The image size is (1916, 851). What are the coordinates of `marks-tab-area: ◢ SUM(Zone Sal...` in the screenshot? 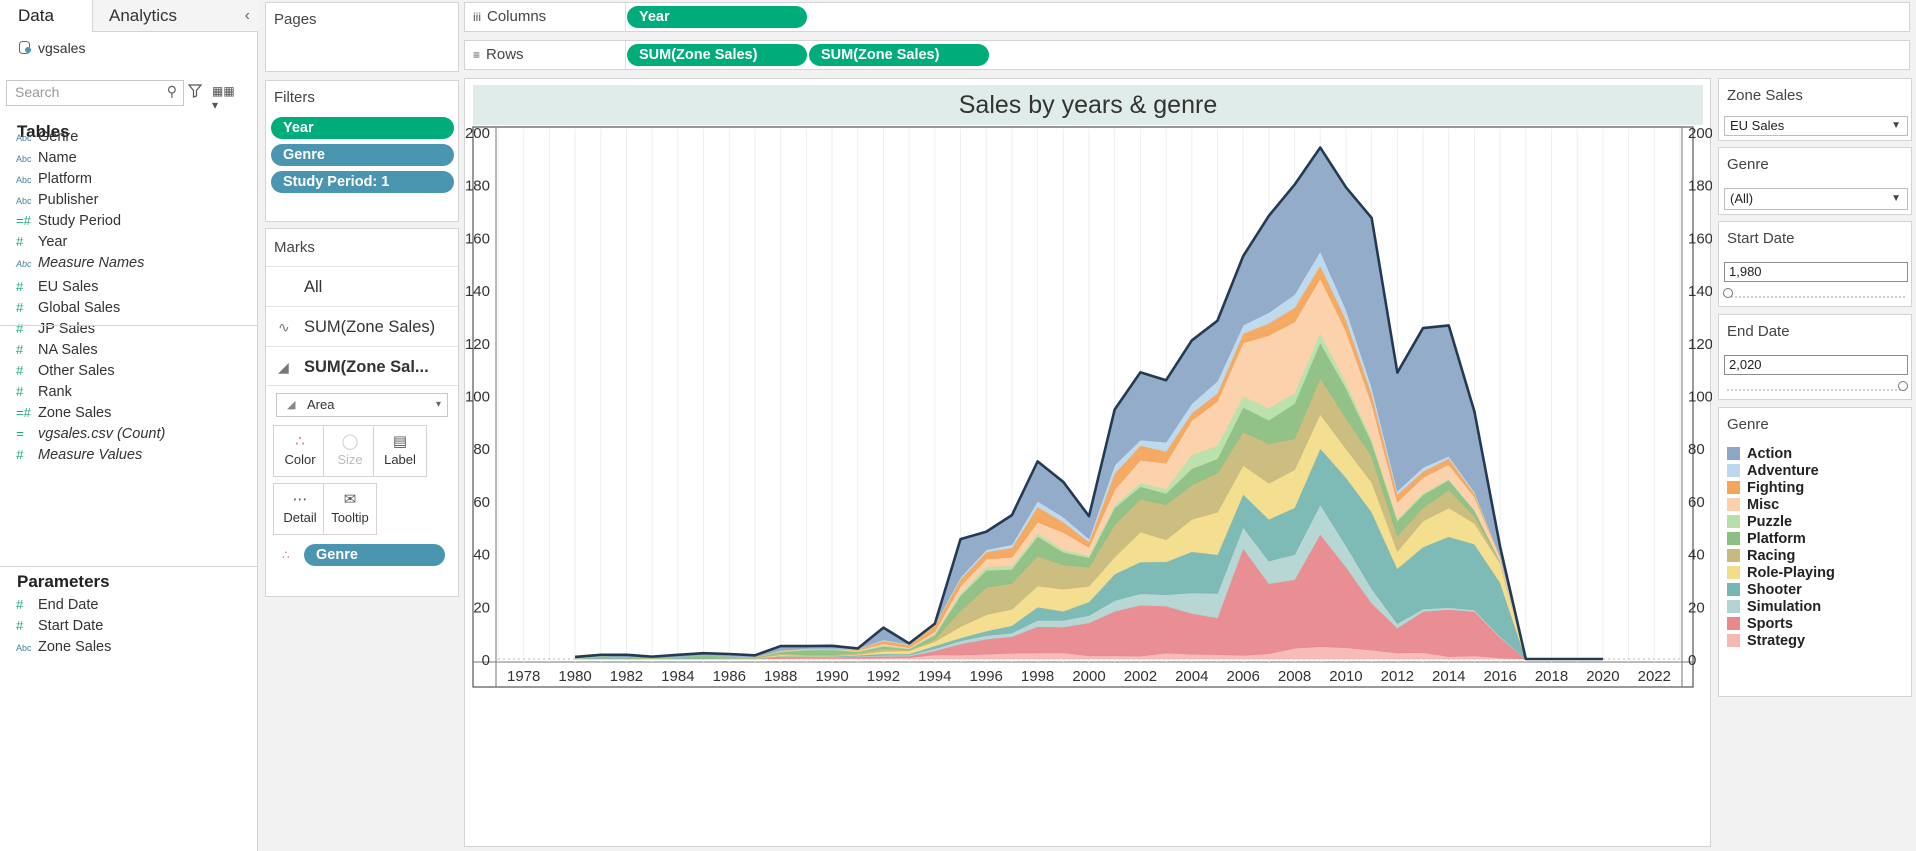 It's located at (362, 366).